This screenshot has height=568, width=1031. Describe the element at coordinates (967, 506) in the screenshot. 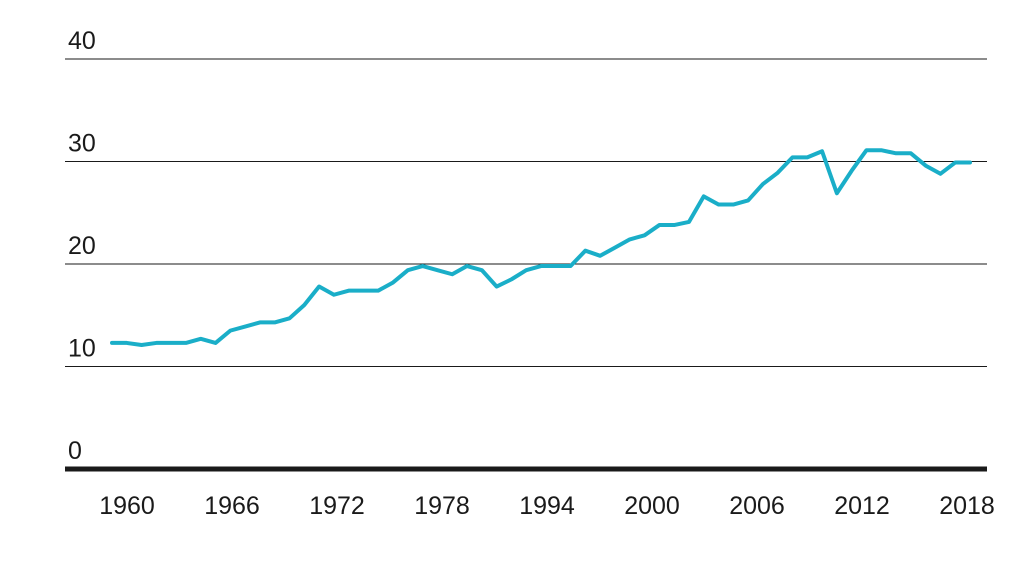

I see `x-tick-label: 2018` at that location.